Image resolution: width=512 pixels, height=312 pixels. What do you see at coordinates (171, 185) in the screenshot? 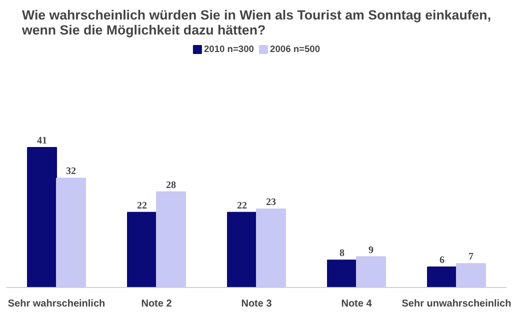
I see `data-label: 28` at bounding box center [171, 185].